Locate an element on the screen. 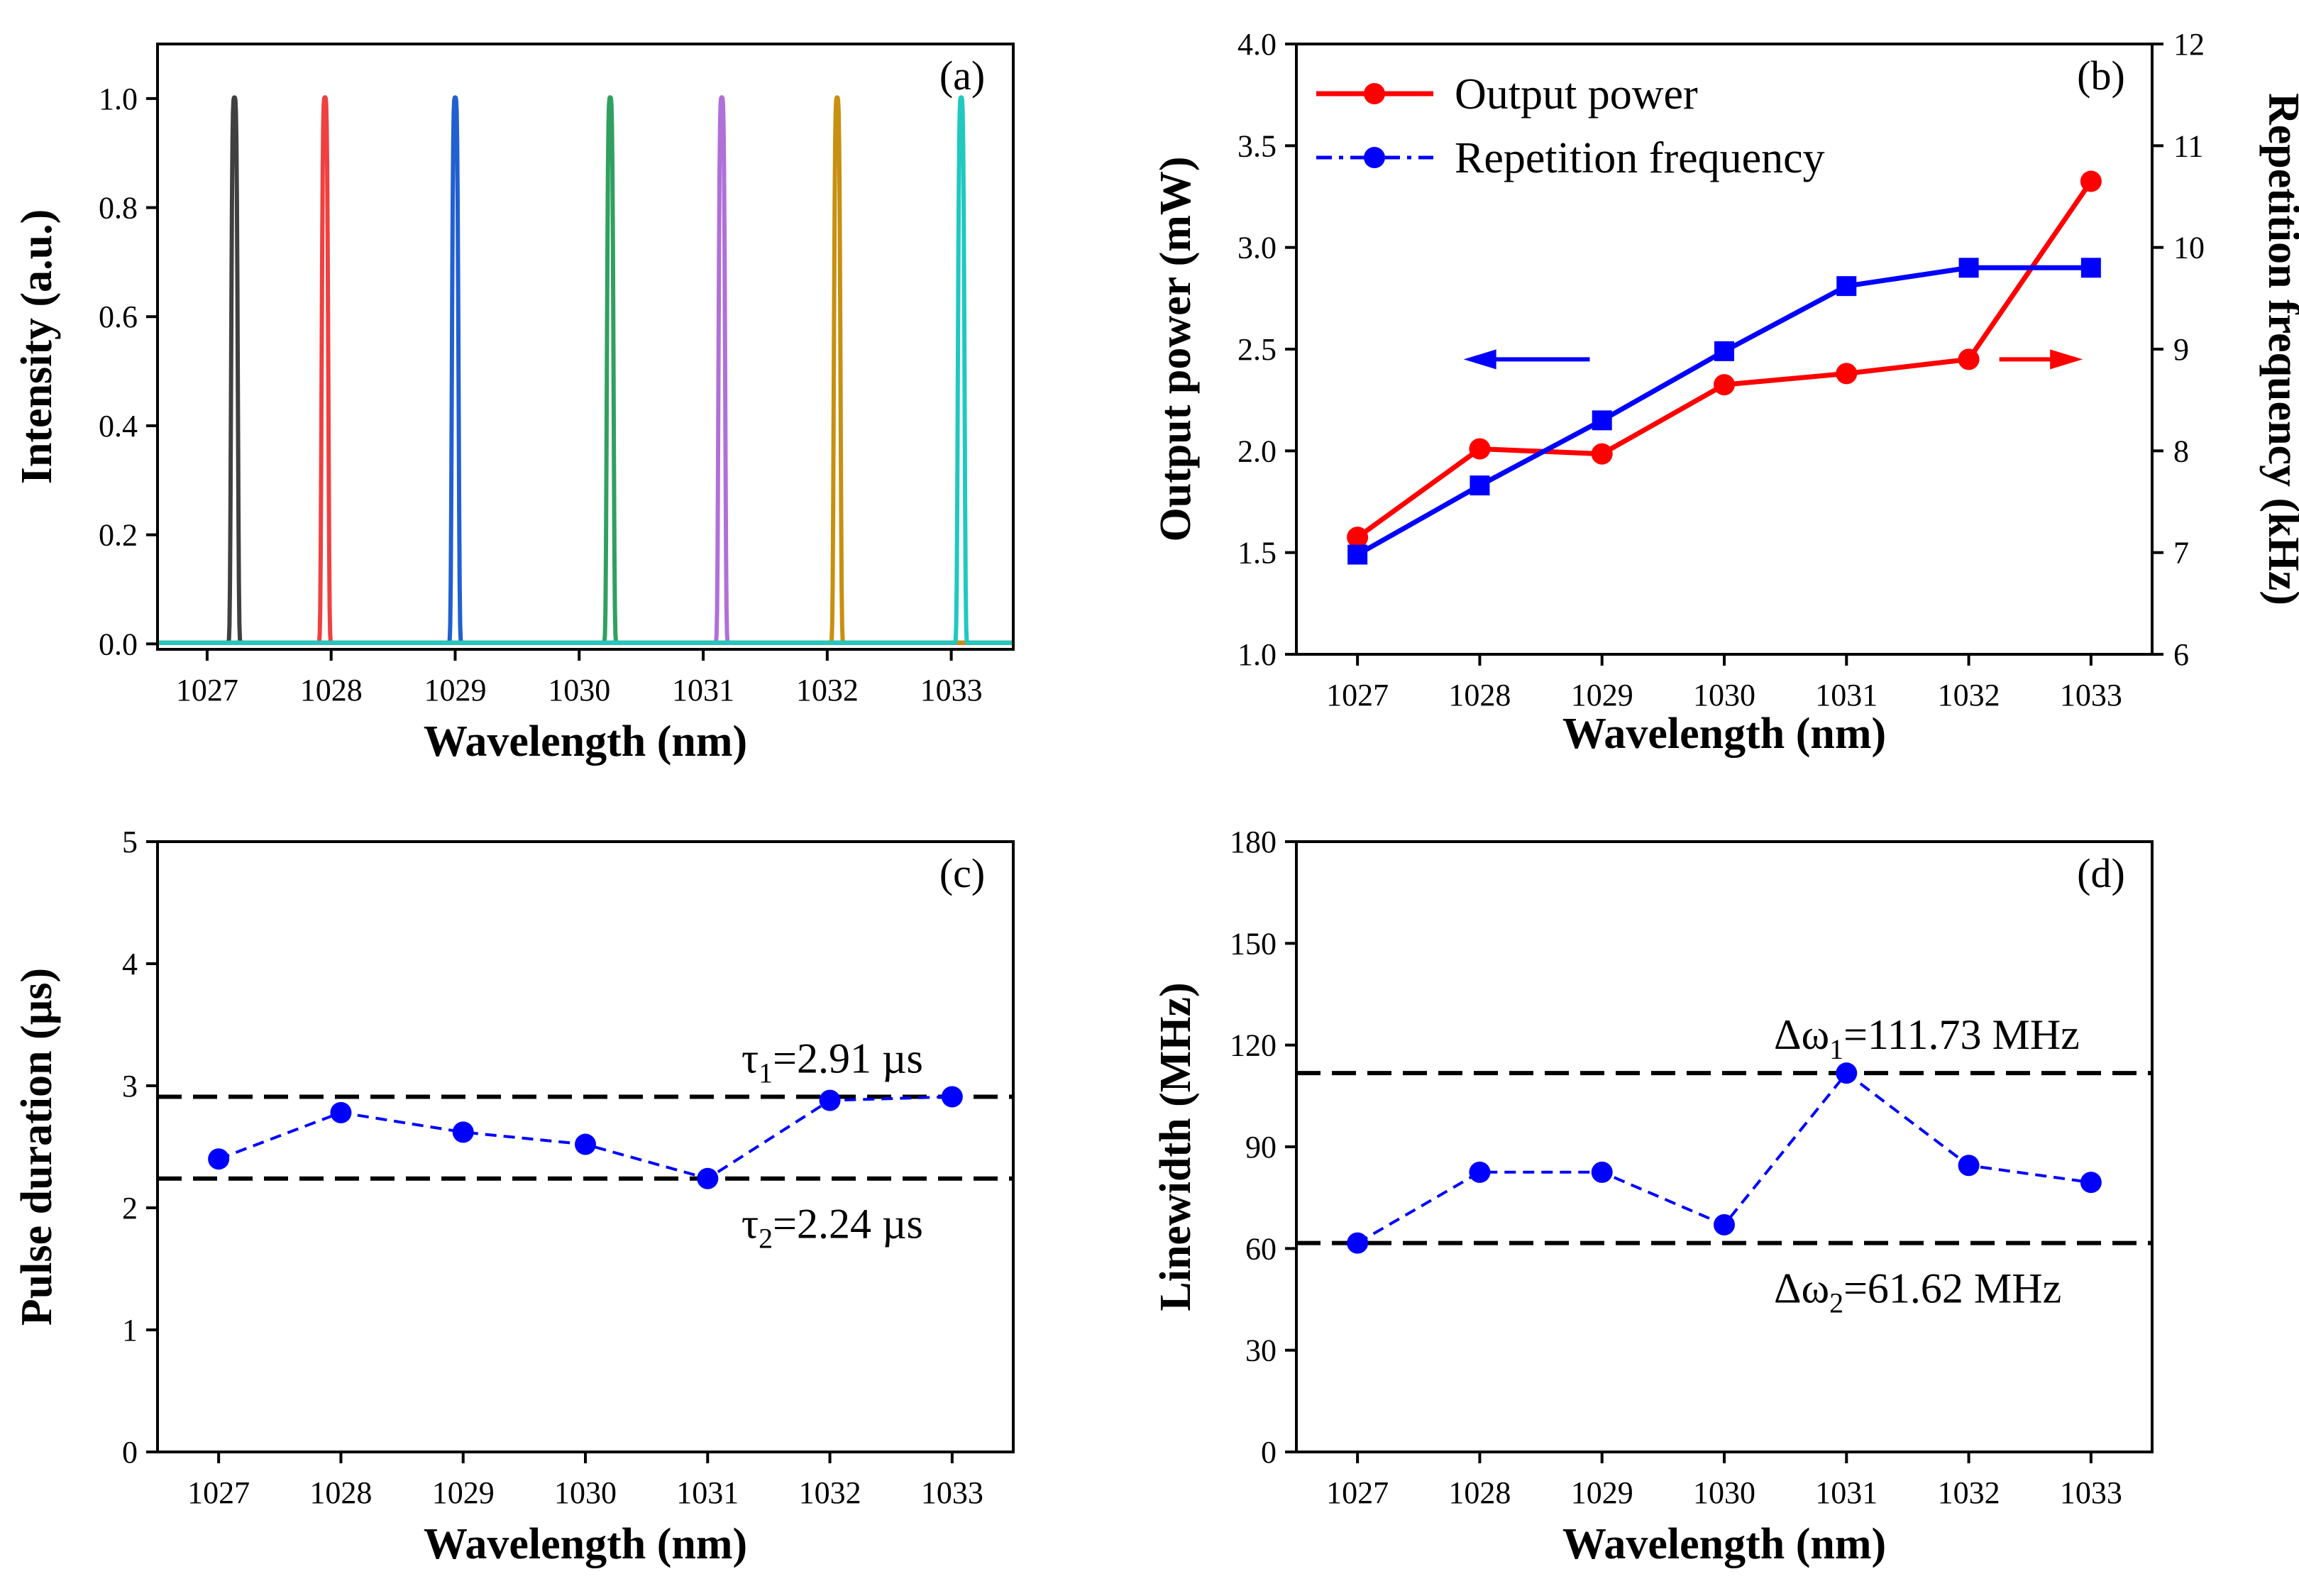 This screenshot has height=1596, width=2299. x-tick-label-a: 1027 is located at coordinates (207, 690).